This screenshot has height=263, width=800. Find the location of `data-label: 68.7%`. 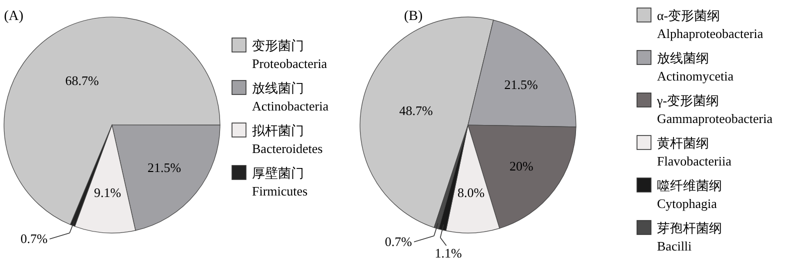

data-label: 68.7% is located at coordinates (82, 80).